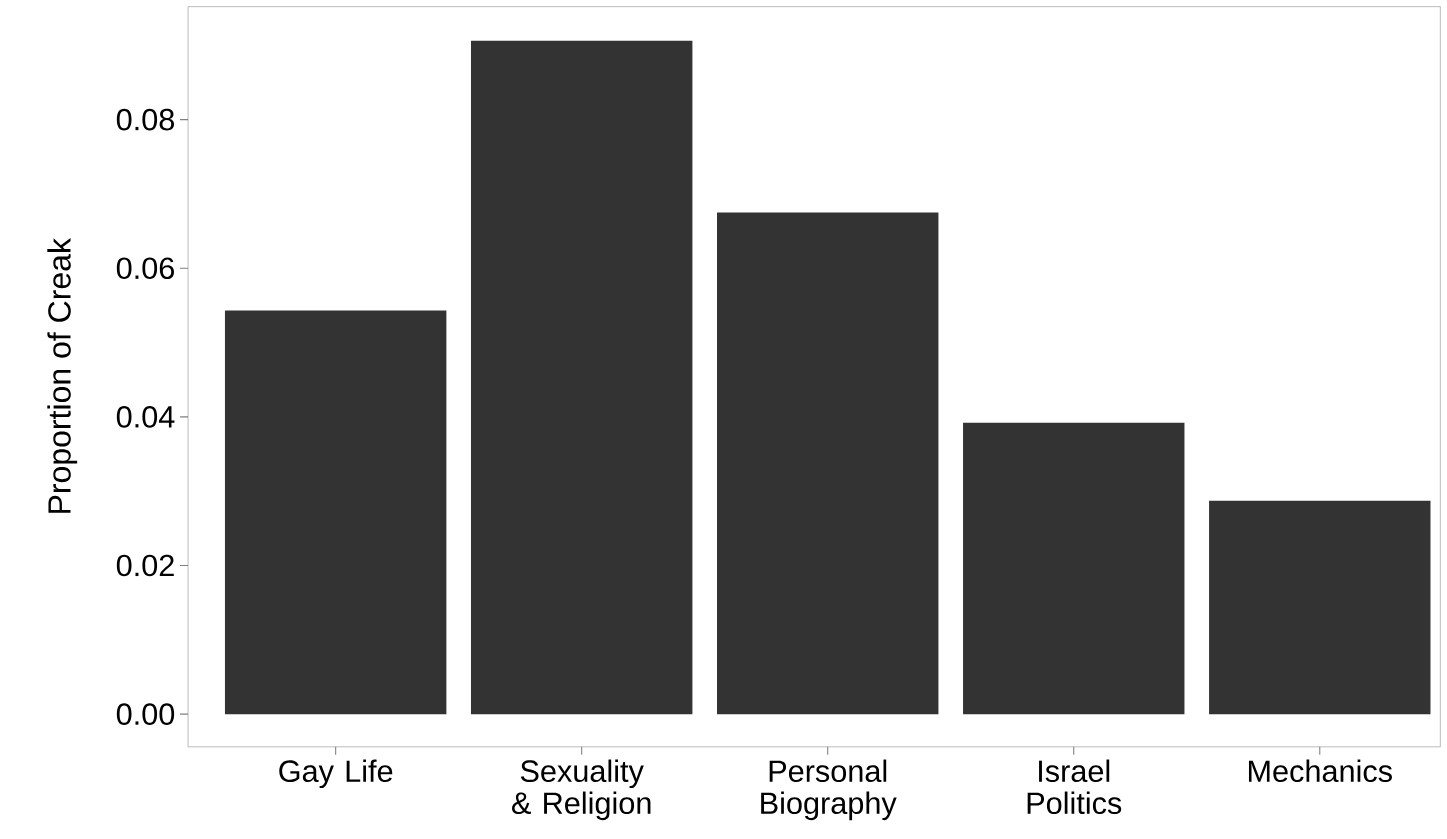 This screenshot has width=1447, height=839. Describe the element at coordinates (829, 790) in the screenshot. I see `x-tick-label: Personal Biography` at that location.